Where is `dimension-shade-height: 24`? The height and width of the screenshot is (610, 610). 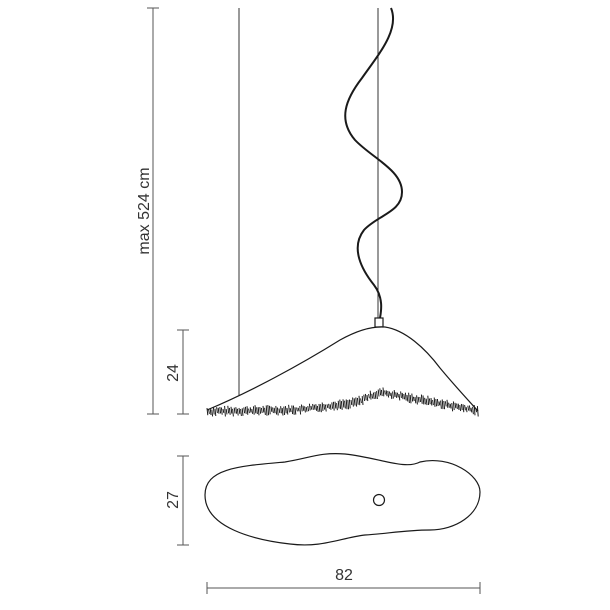 dimension-shade-height: 24 is located at coordinates (177, 372).